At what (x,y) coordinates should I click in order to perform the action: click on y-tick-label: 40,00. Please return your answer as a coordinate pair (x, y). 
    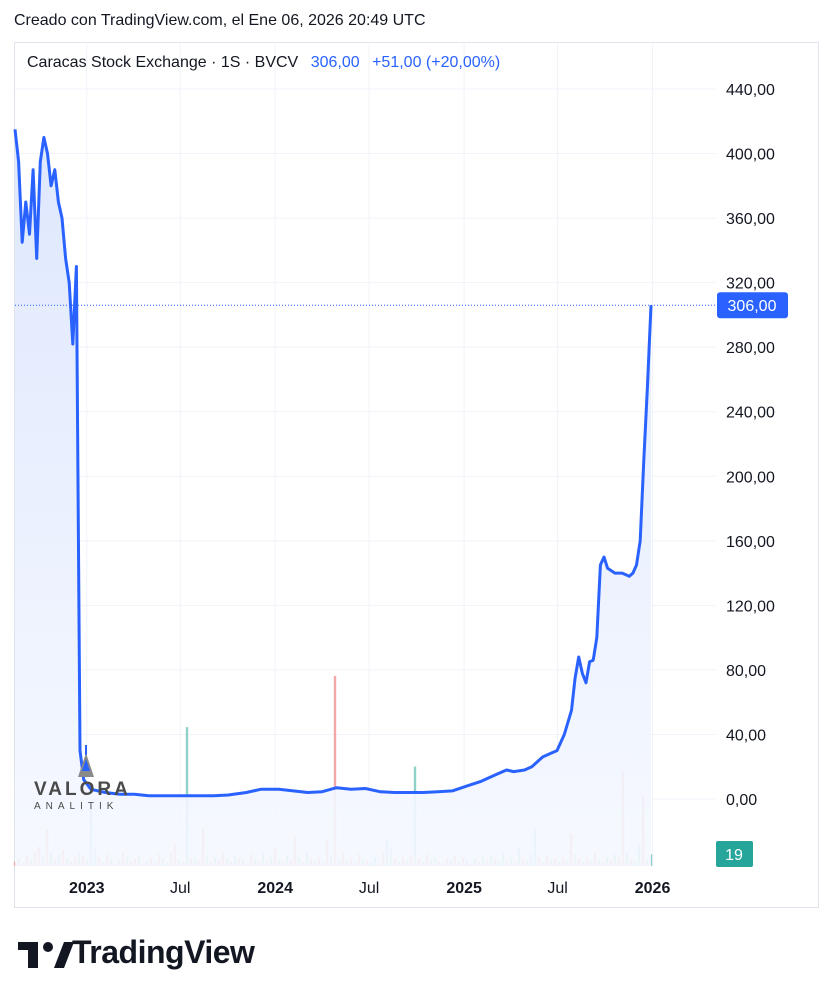
    Looking at the image, I should click on (746, 735).